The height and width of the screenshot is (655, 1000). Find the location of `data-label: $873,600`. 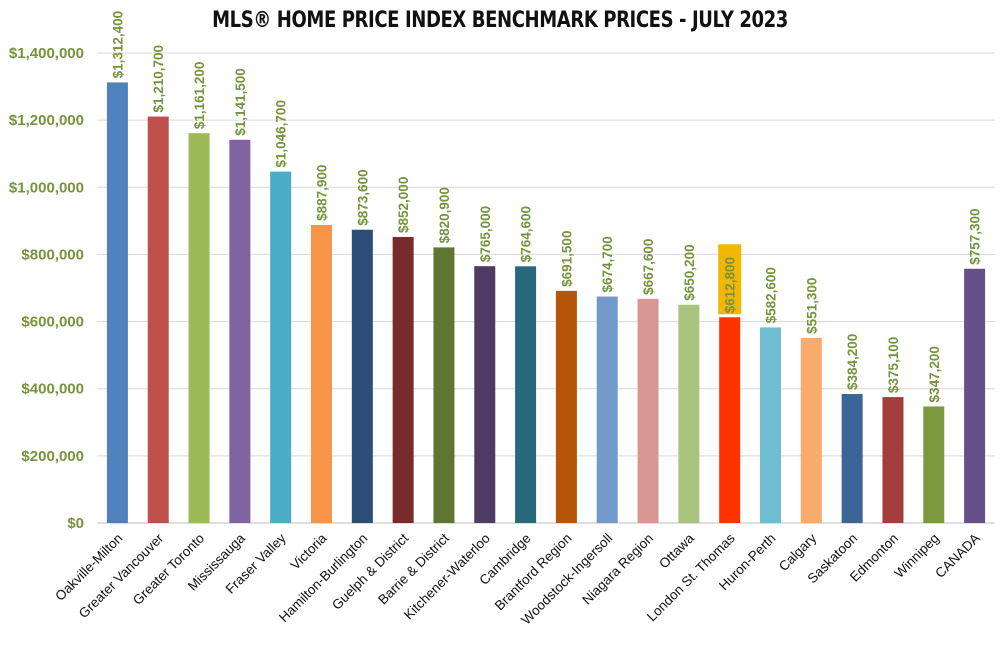

data-label: $873,600 is located at coordinates (362, 197).